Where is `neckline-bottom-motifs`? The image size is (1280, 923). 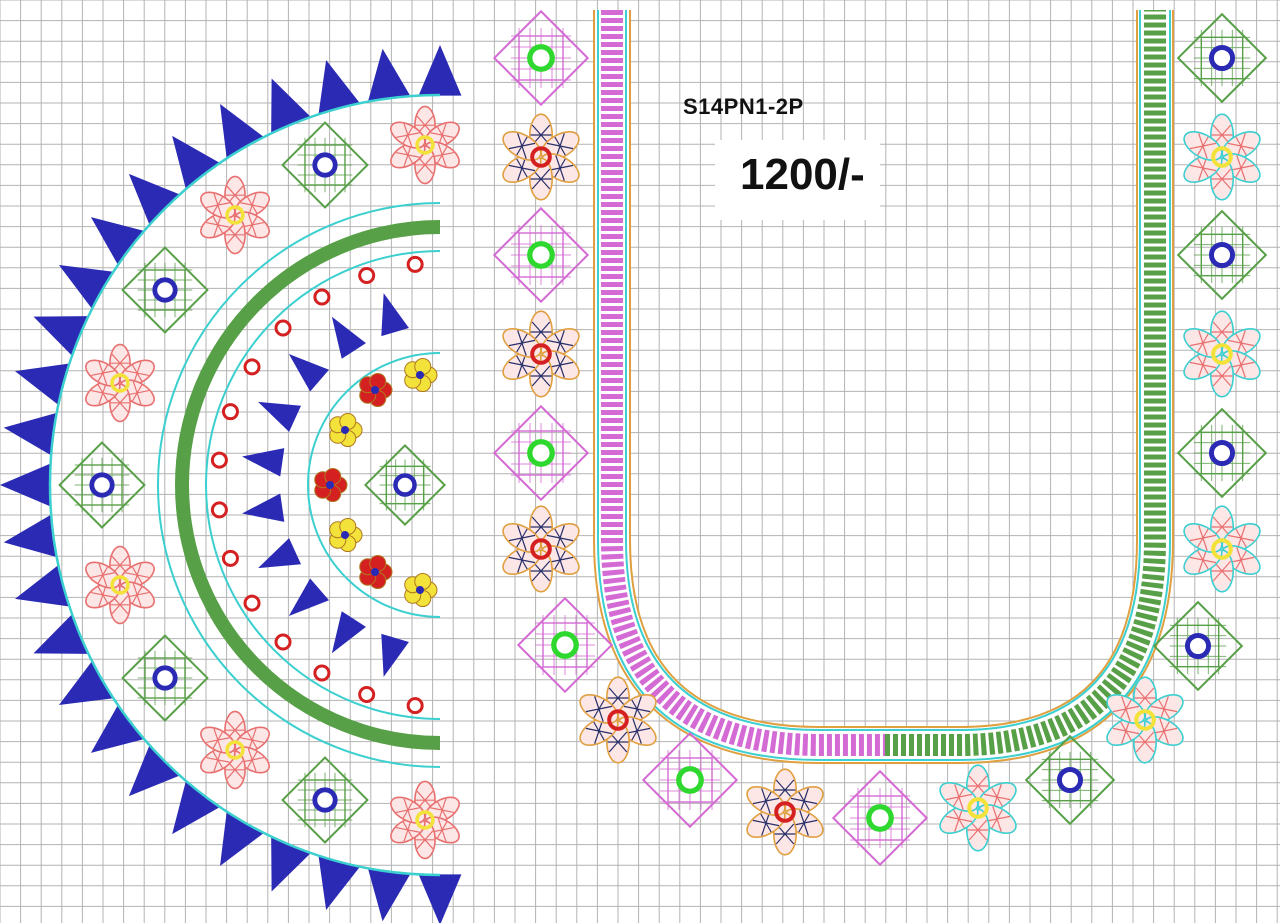 neckline-bottom-motifs is located at coordinates (1037, 733).